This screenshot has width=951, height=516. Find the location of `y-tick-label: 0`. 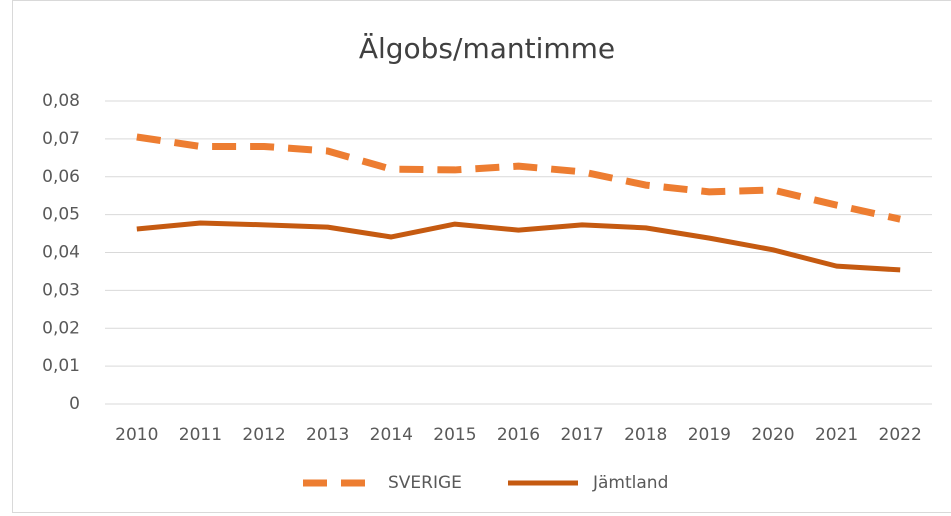

y-tick-label: 0 is located at coordinates (74, 404).